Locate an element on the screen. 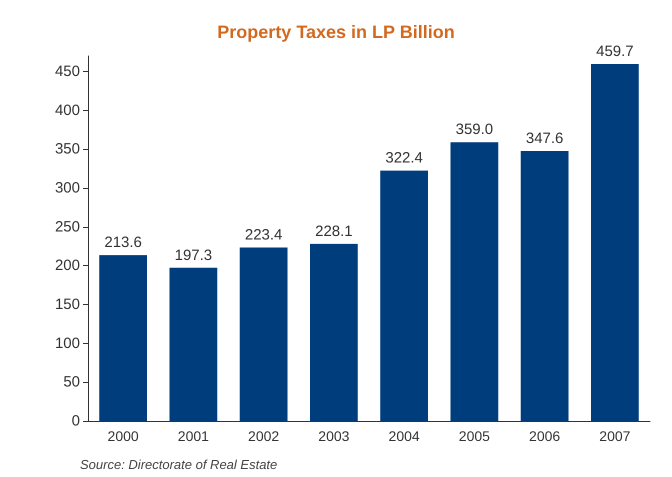 This screenshot has height=477, width=672. data-label: 197.3 is located at coordinates (193, 255).